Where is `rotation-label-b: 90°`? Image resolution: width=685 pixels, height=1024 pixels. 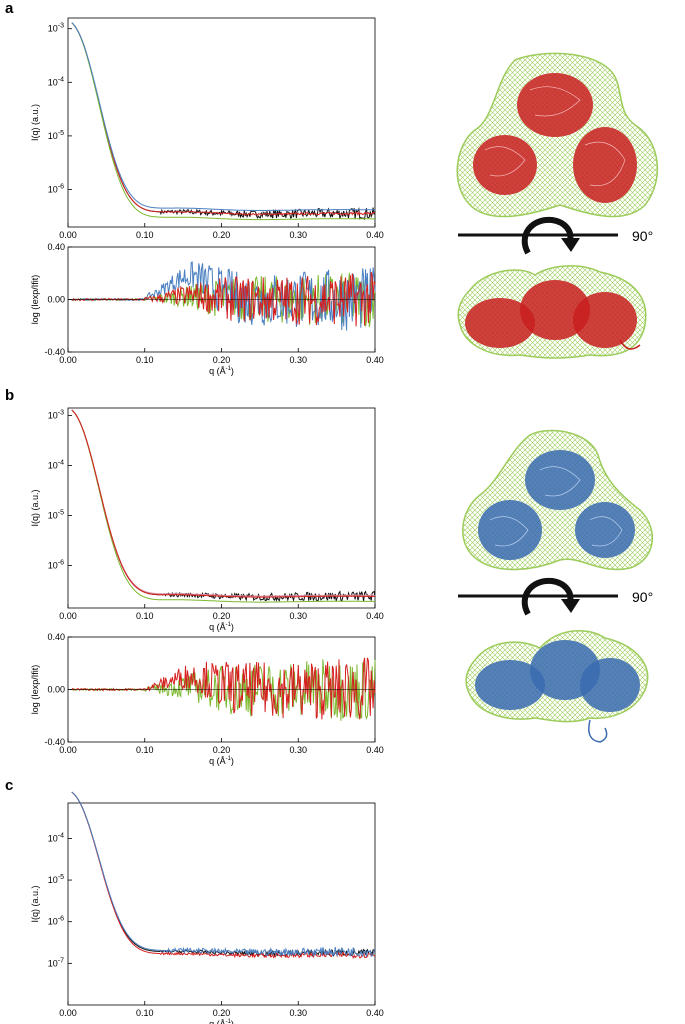
rotation-label-b: 90° is located at coordinates (642, 597).